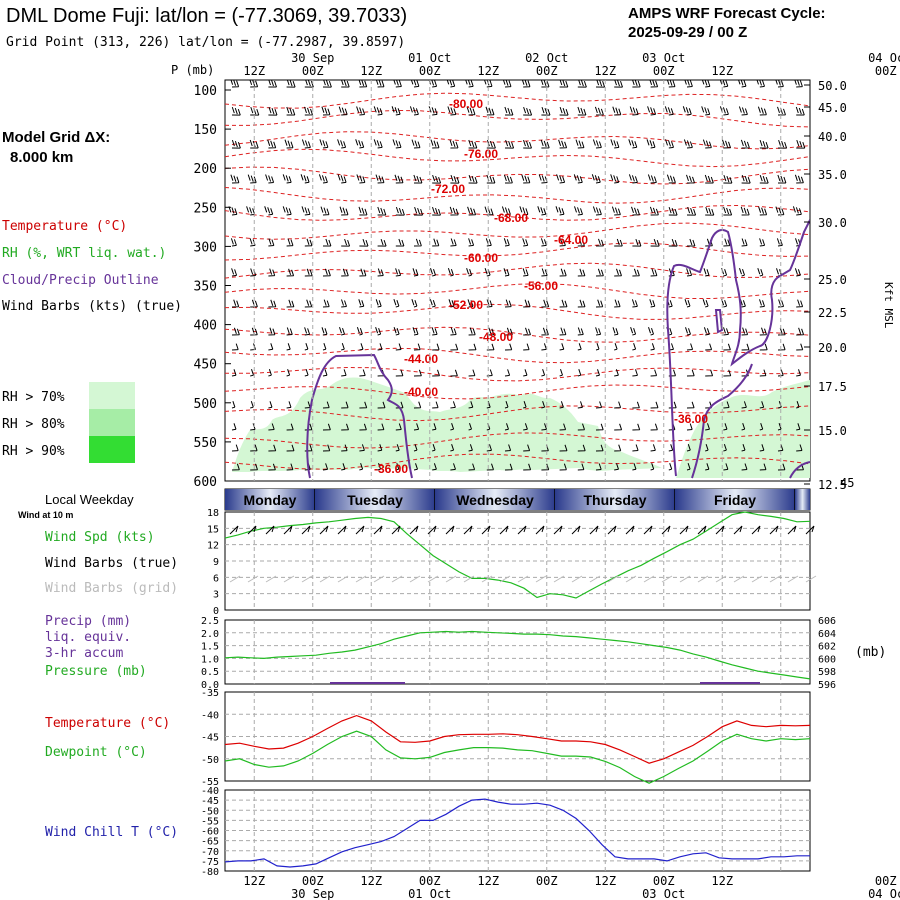  Describe the element at coordinates (210, 672) in the screenshot. I see `y-tick-label: 0.5` at that location.